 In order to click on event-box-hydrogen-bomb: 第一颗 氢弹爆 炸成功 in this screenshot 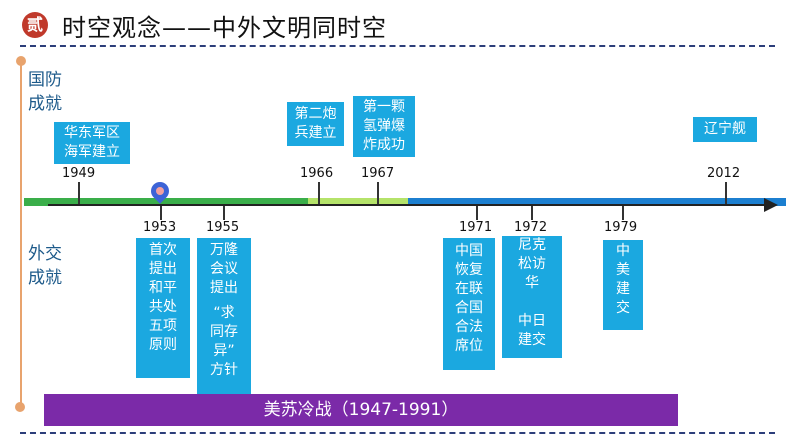, I will do `click(384, 126)`.